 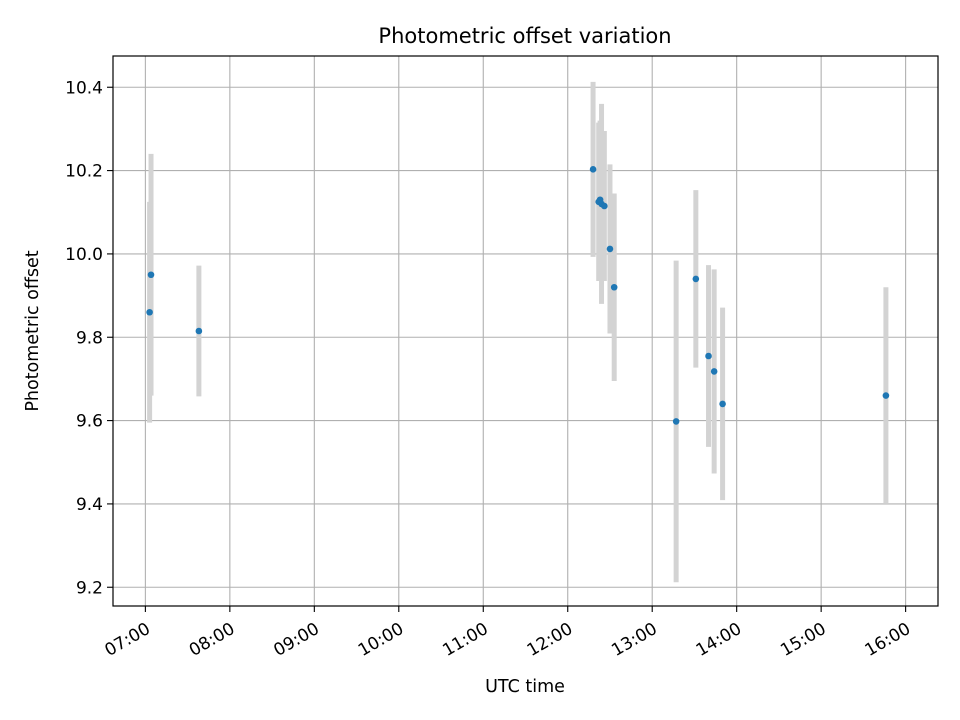 I want to click on y-axis-ticks: 9.2 9.4 9.6 9.8 10.0 10.2 10.4, so click(x=89, y=338).